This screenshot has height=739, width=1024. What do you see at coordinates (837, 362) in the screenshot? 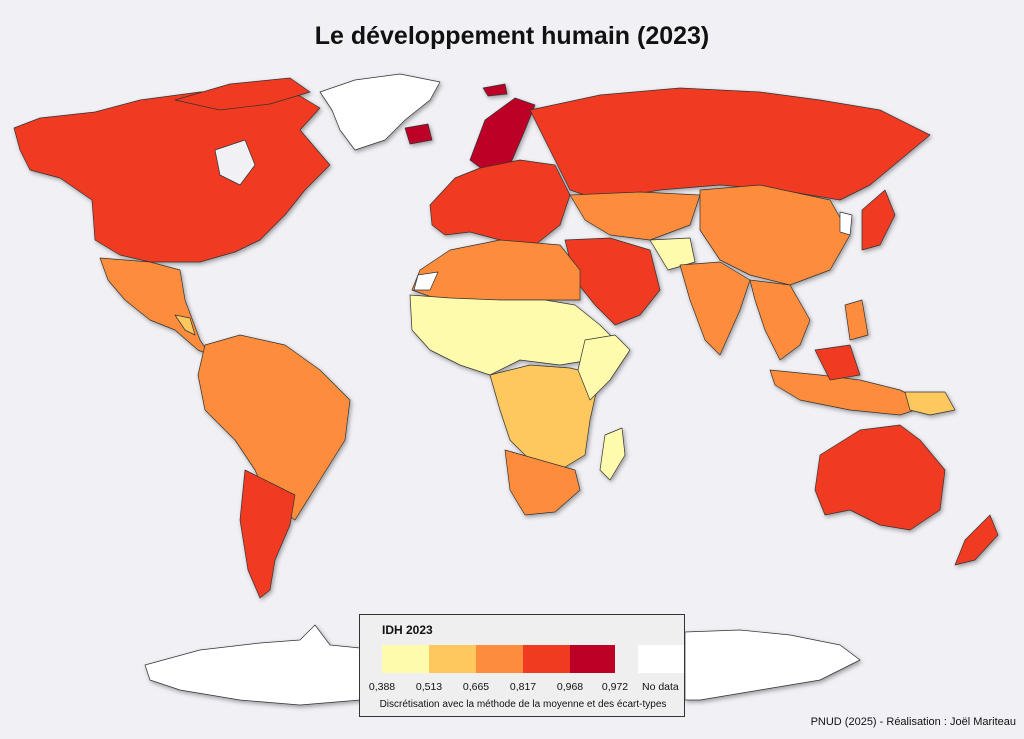
I see `region-malaysia-borneo` at bounding box center [837, 362].